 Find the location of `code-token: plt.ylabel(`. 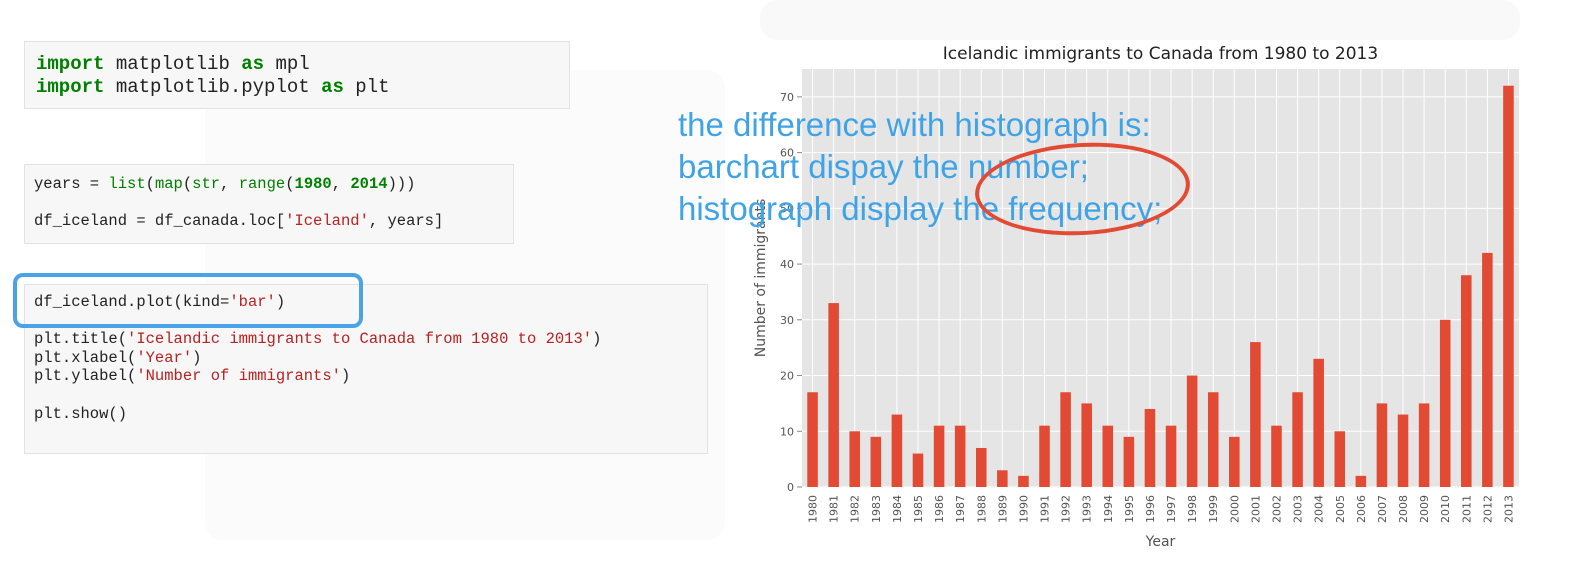

code-token: plt.ylabel( is located at coordinates (85, 376).